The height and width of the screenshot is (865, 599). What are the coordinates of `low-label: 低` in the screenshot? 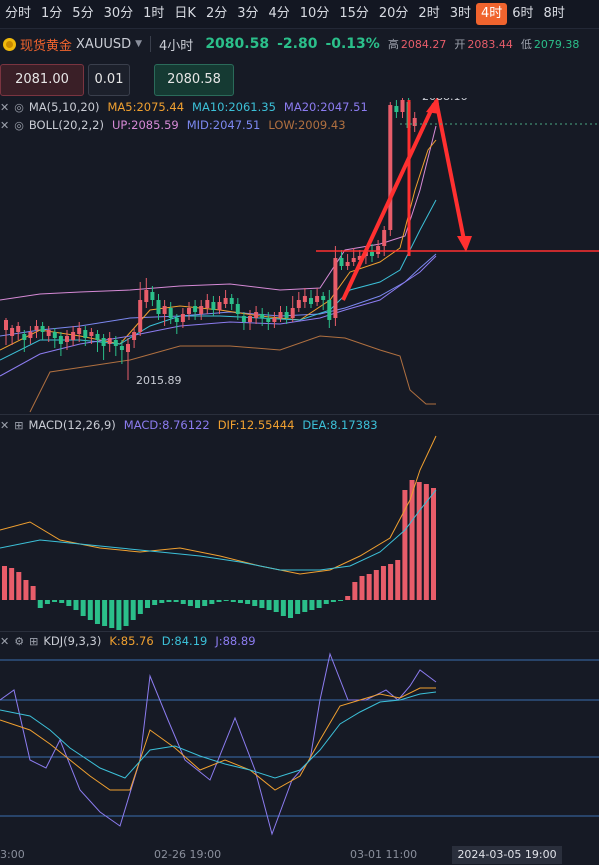 It's located at (526, 44).